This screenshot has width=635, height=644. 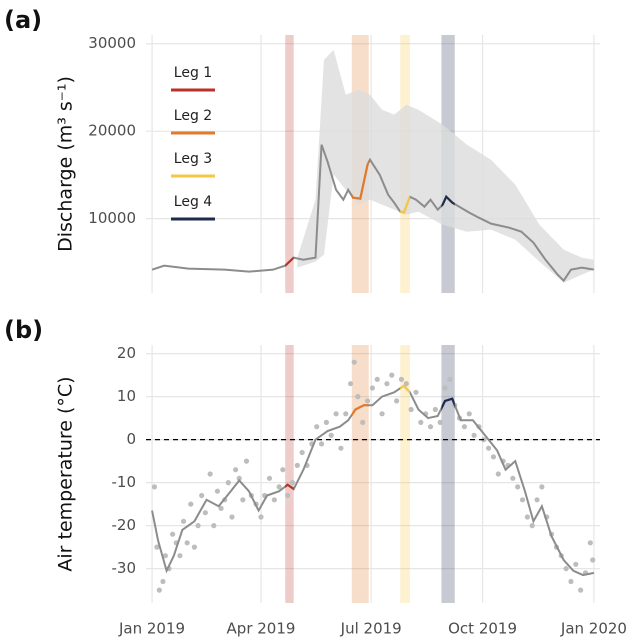 I want to click on y-tick-label: 10000, so click(x=112, y=218).